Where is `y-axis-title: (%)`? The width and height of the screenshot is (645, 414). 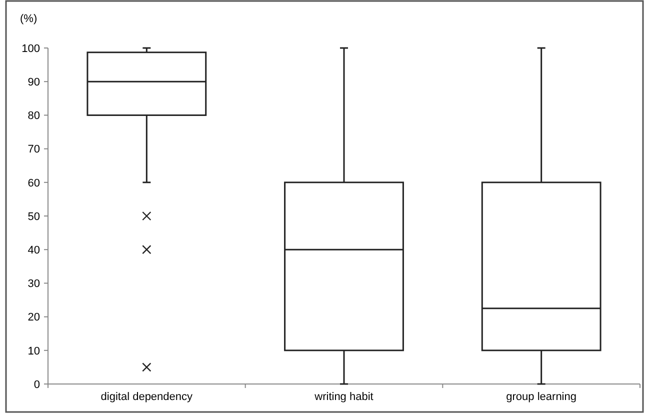
y-axis-title: (%) is located at coordinates (29, 19).